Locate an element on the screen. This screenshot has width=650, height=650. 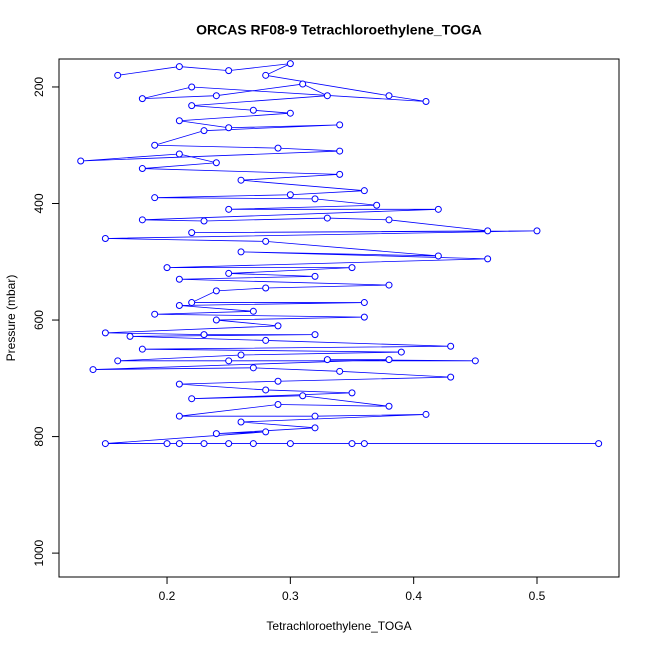
y-tick-label: 200 is located at coordinates (39, 87).